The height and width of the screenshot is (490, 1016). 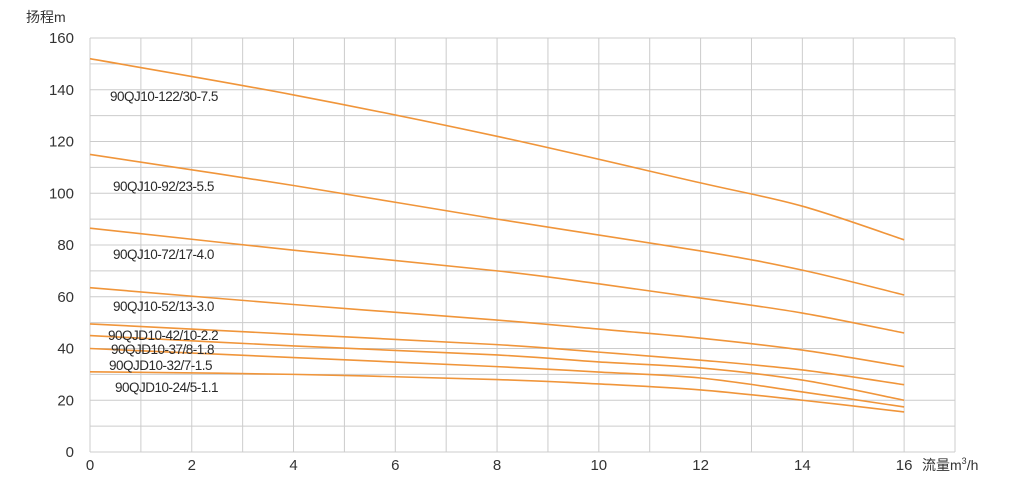 I want to click on y-tick-label: 40, so click(x=65, y=349).